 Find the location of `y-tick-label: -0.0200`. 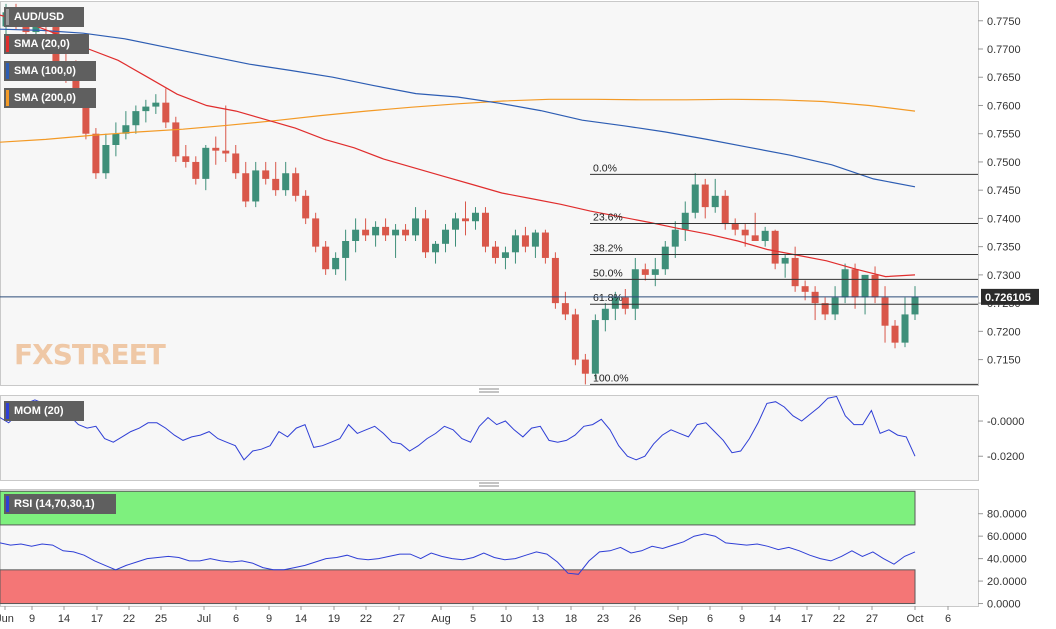

y-tick-label: -0.0200 is located at coordinates (1005, 457).